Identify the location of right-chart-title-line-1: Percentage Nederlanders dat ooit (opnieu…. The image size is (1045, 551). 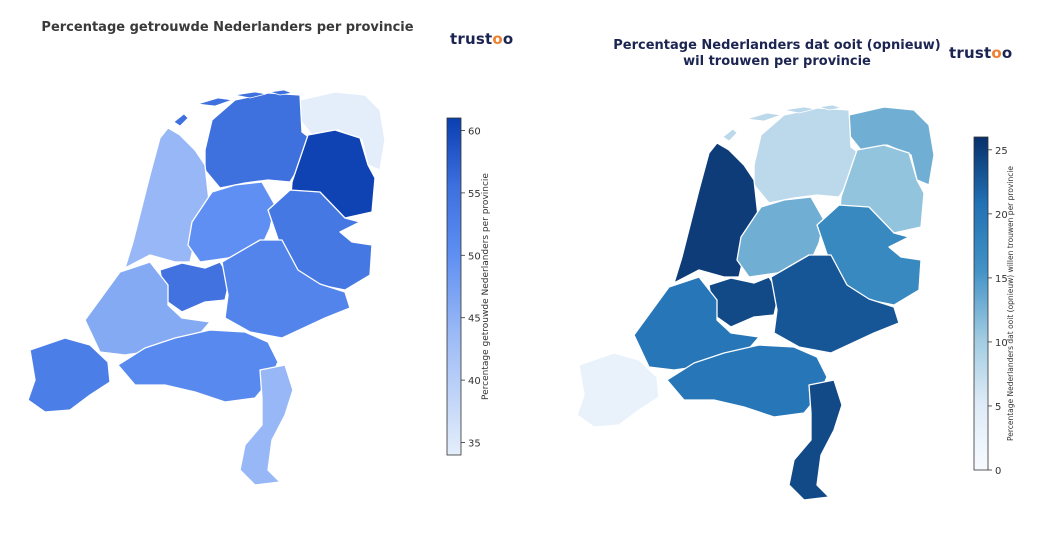
(777, 45).